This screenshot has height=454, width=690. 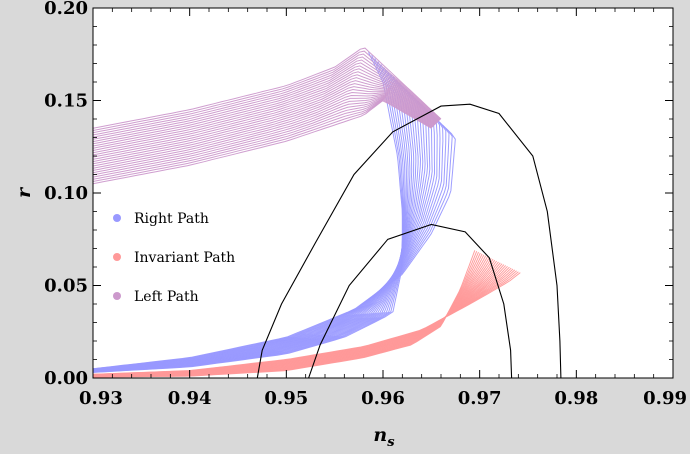 I want to click on y-tick-label: 0.20, so click(x=66, y=9).